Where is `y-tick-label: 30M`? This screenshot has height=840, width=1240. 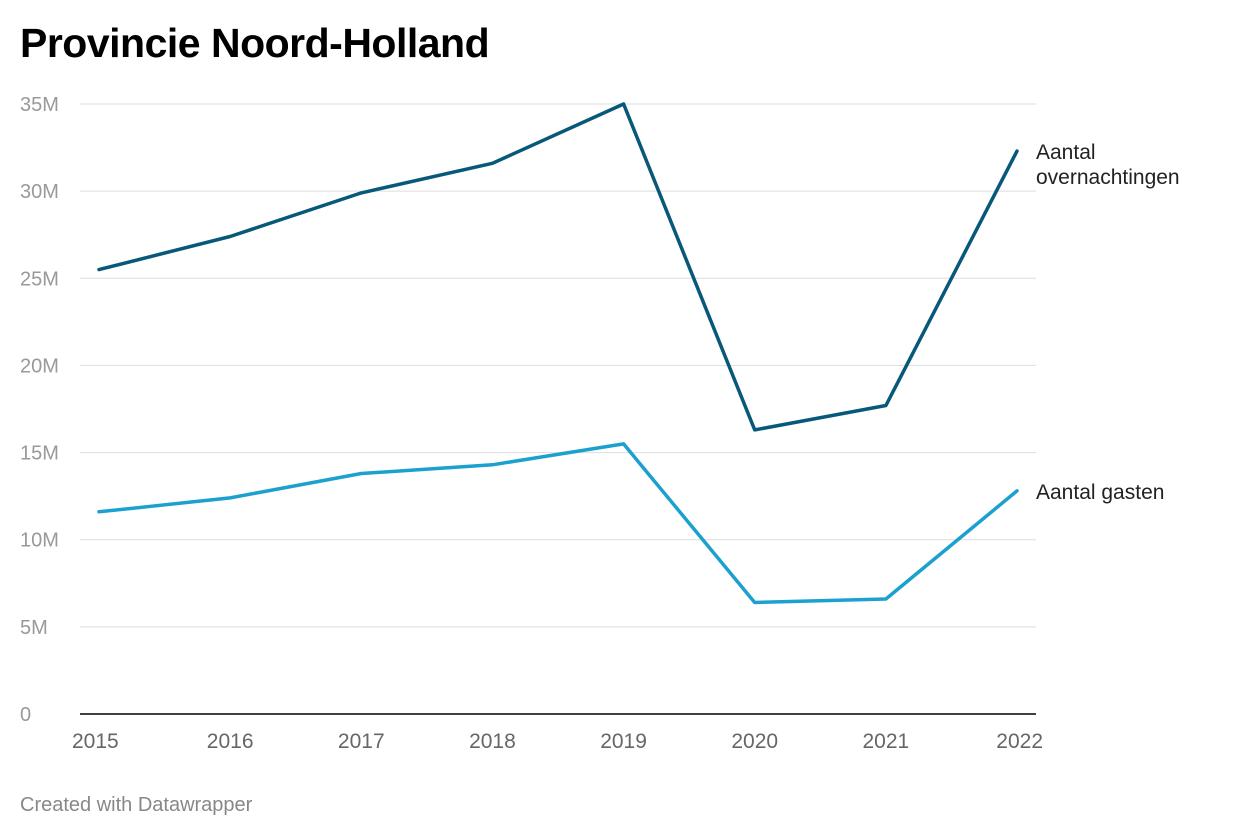 y-tick-label: 30M is located at coordinates (39, 192).